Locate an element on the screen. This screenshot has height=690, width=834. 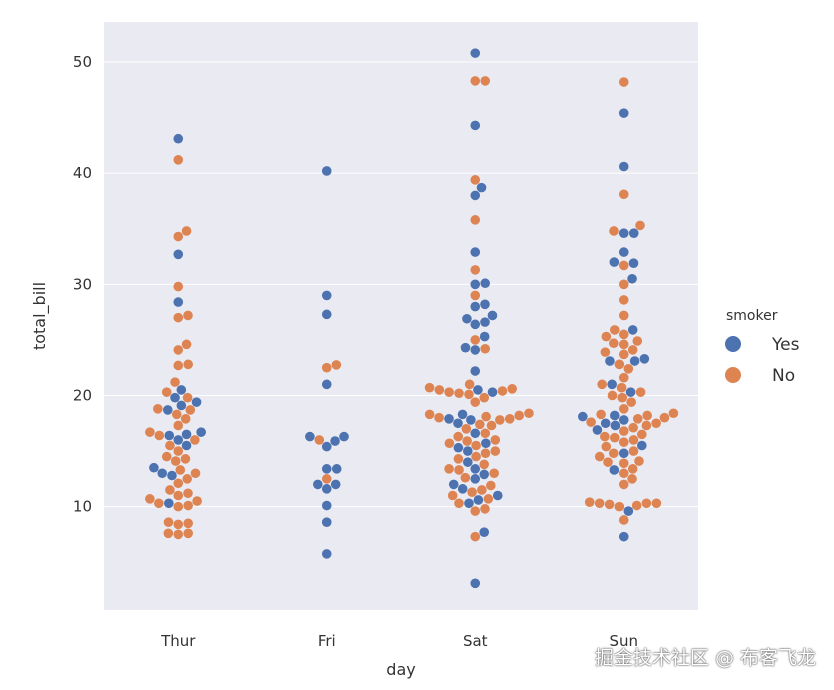
y-tick-label: 40 is located at coordinates (82, 173).